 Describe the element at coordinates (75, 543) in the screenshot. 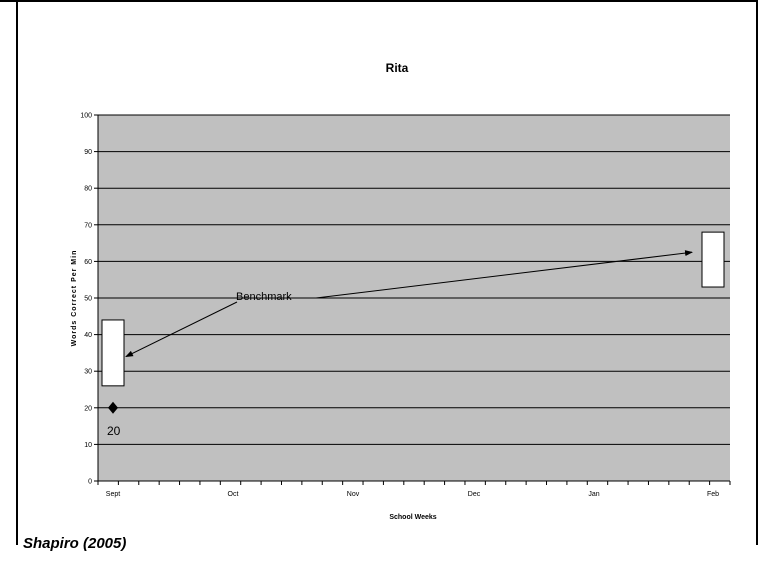

I see `citation: Shapiro (2005)` at that location.